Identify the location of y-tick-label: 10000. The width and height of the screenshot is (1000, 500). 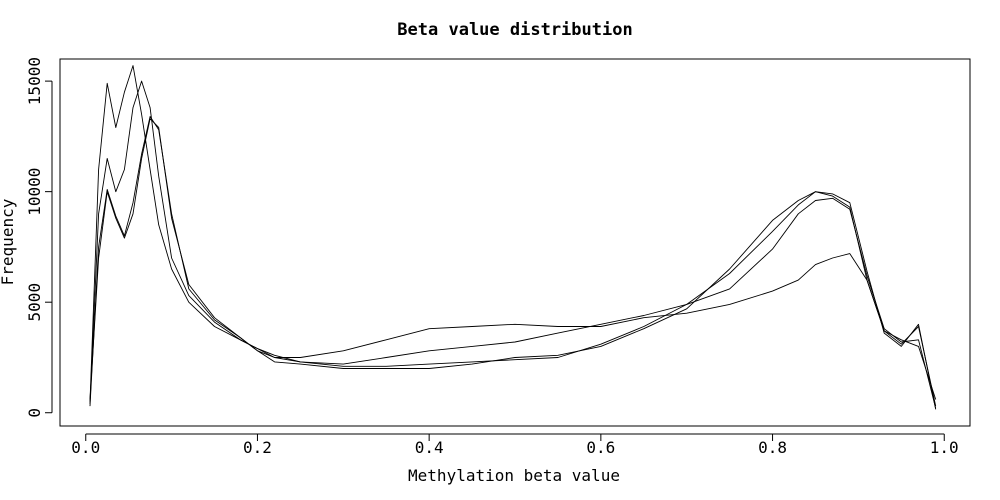
(34, 192).